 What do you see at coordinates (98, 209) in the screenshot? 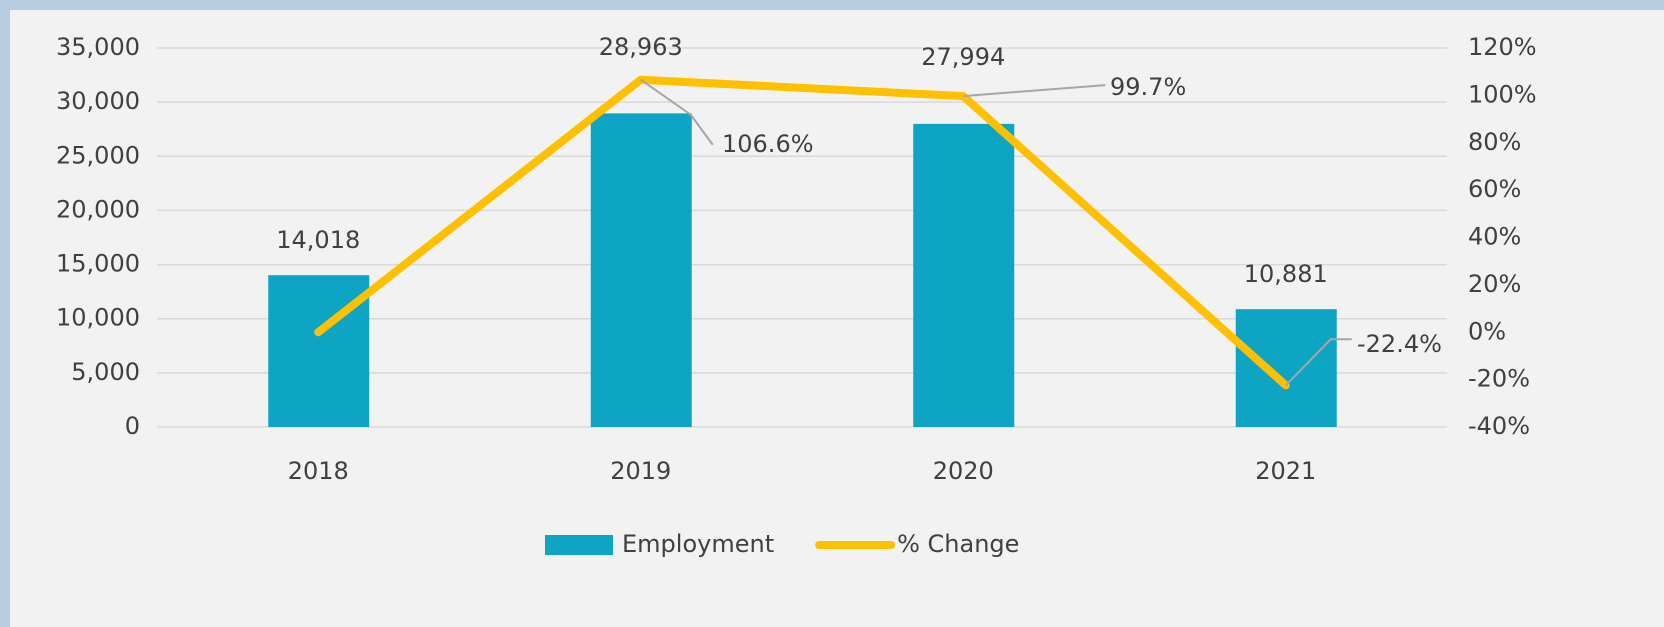
I see `y-tick-label: 20,000` at bounding box center [98, 209].